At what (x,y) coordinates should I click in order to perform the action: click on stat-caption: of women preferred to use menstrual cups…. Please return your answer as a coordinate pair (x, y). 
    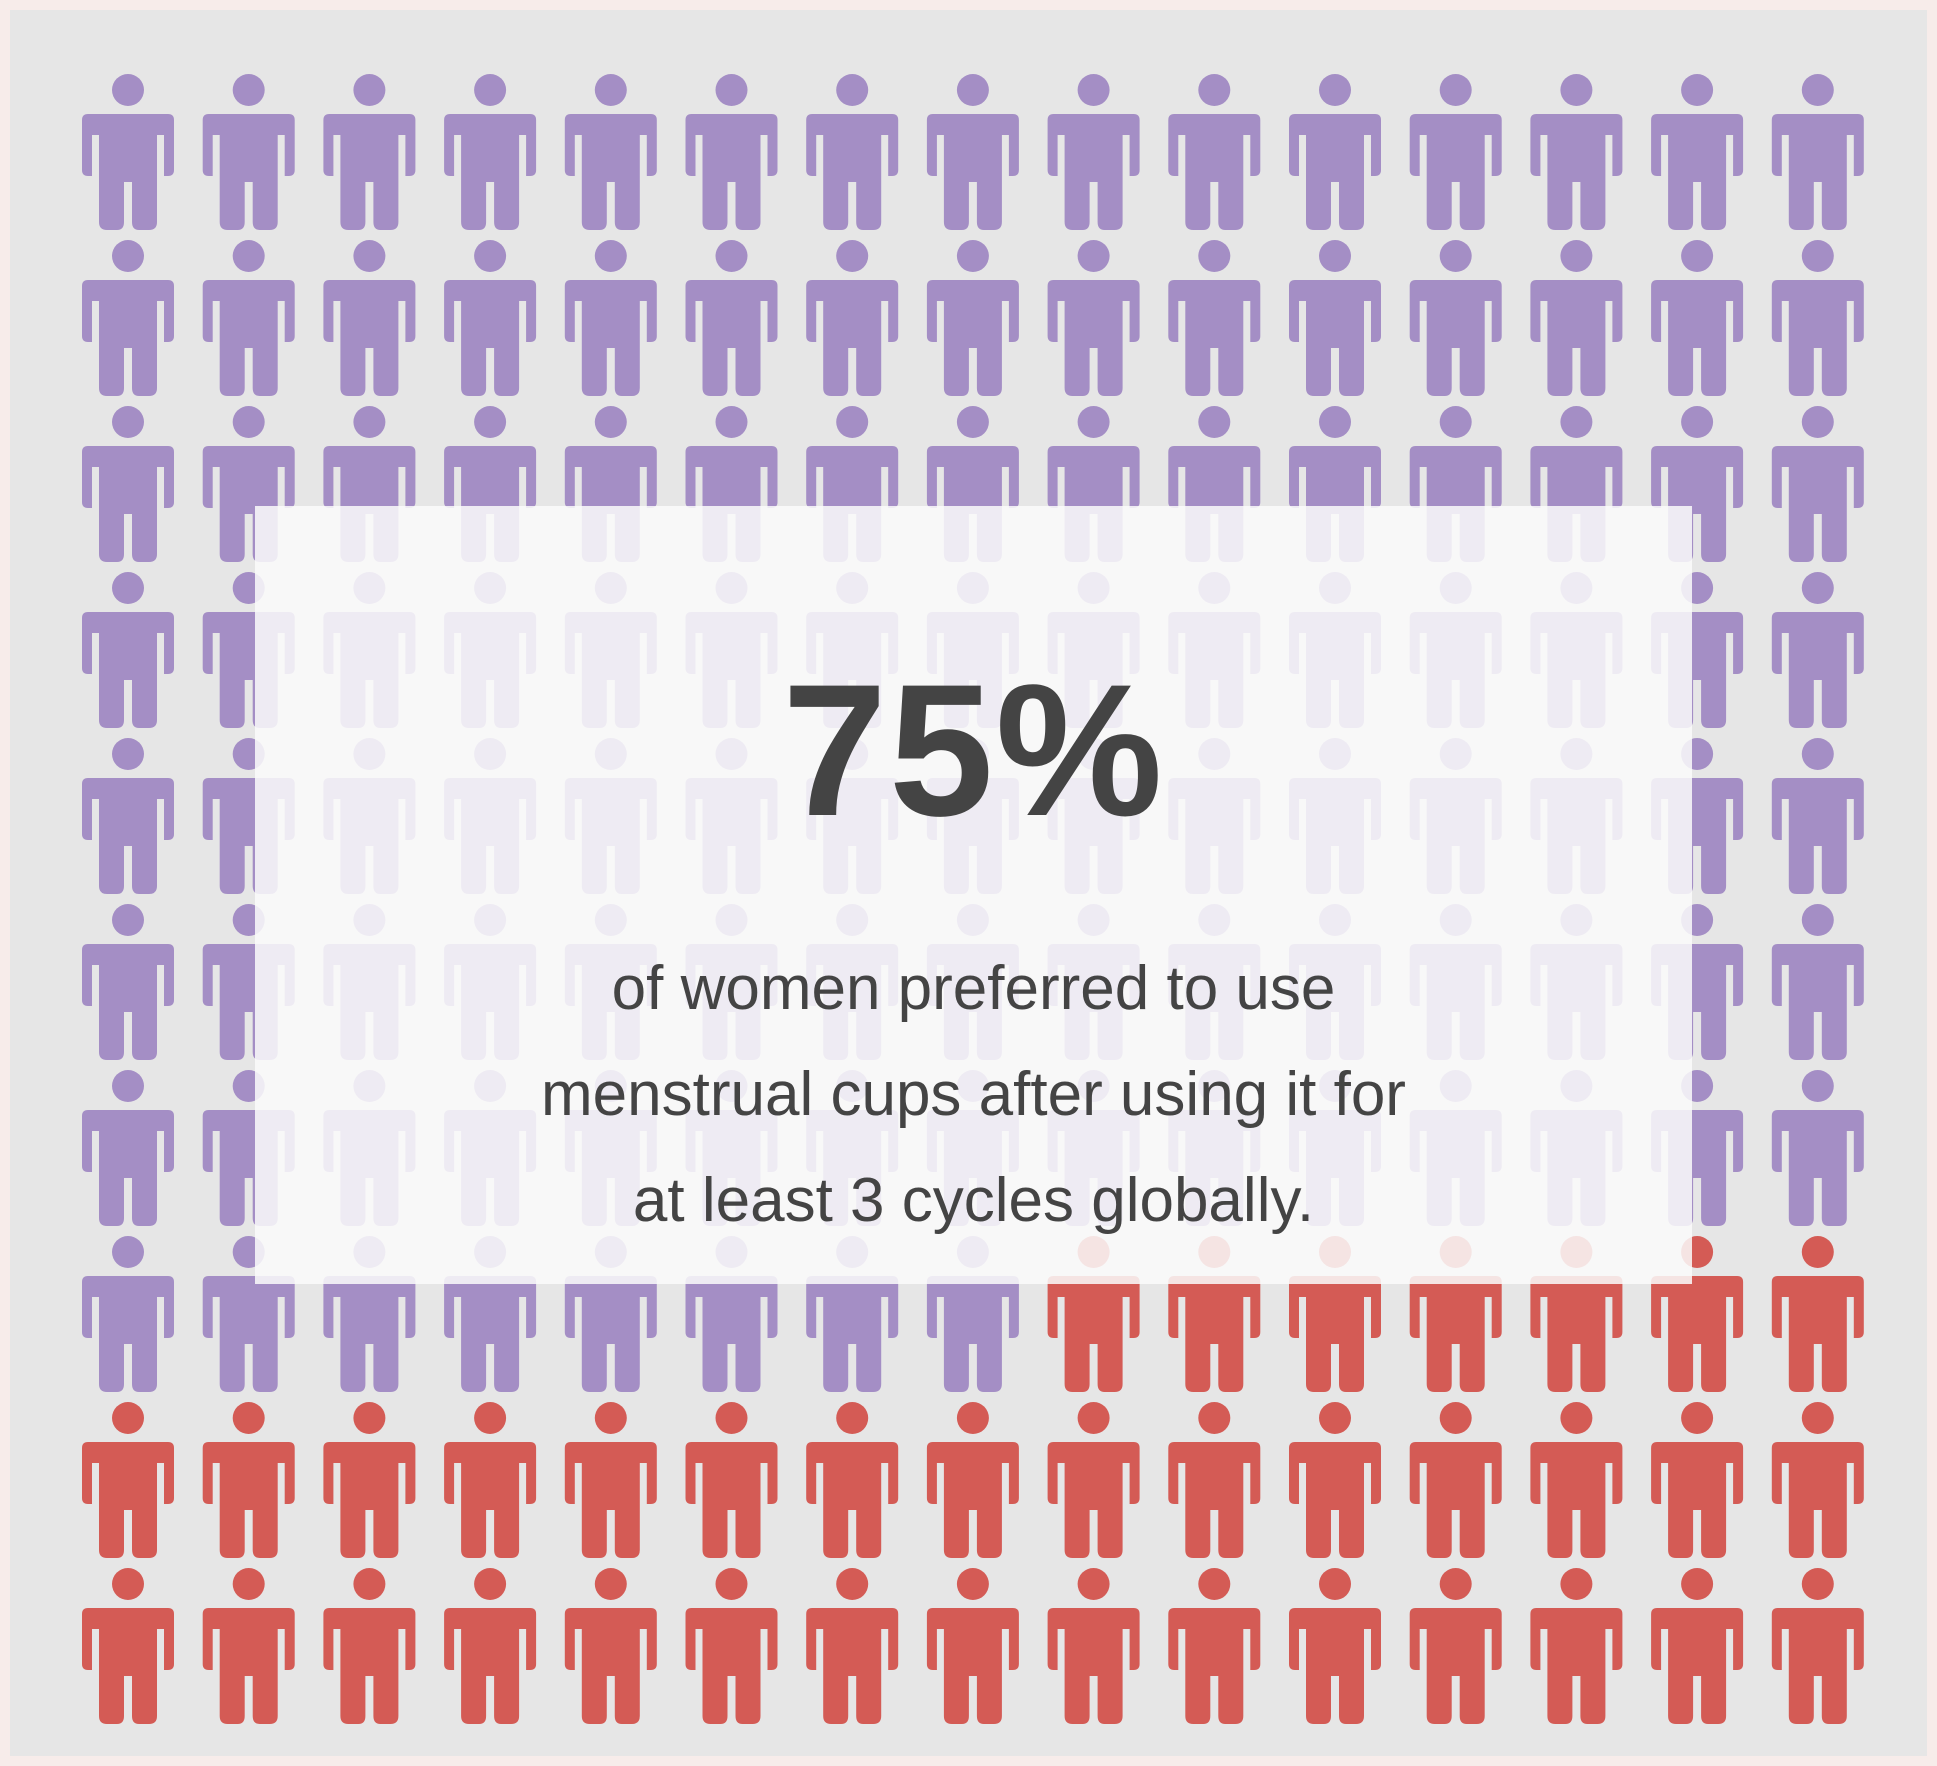
    Looking at the image, I should click on (973, 1095).